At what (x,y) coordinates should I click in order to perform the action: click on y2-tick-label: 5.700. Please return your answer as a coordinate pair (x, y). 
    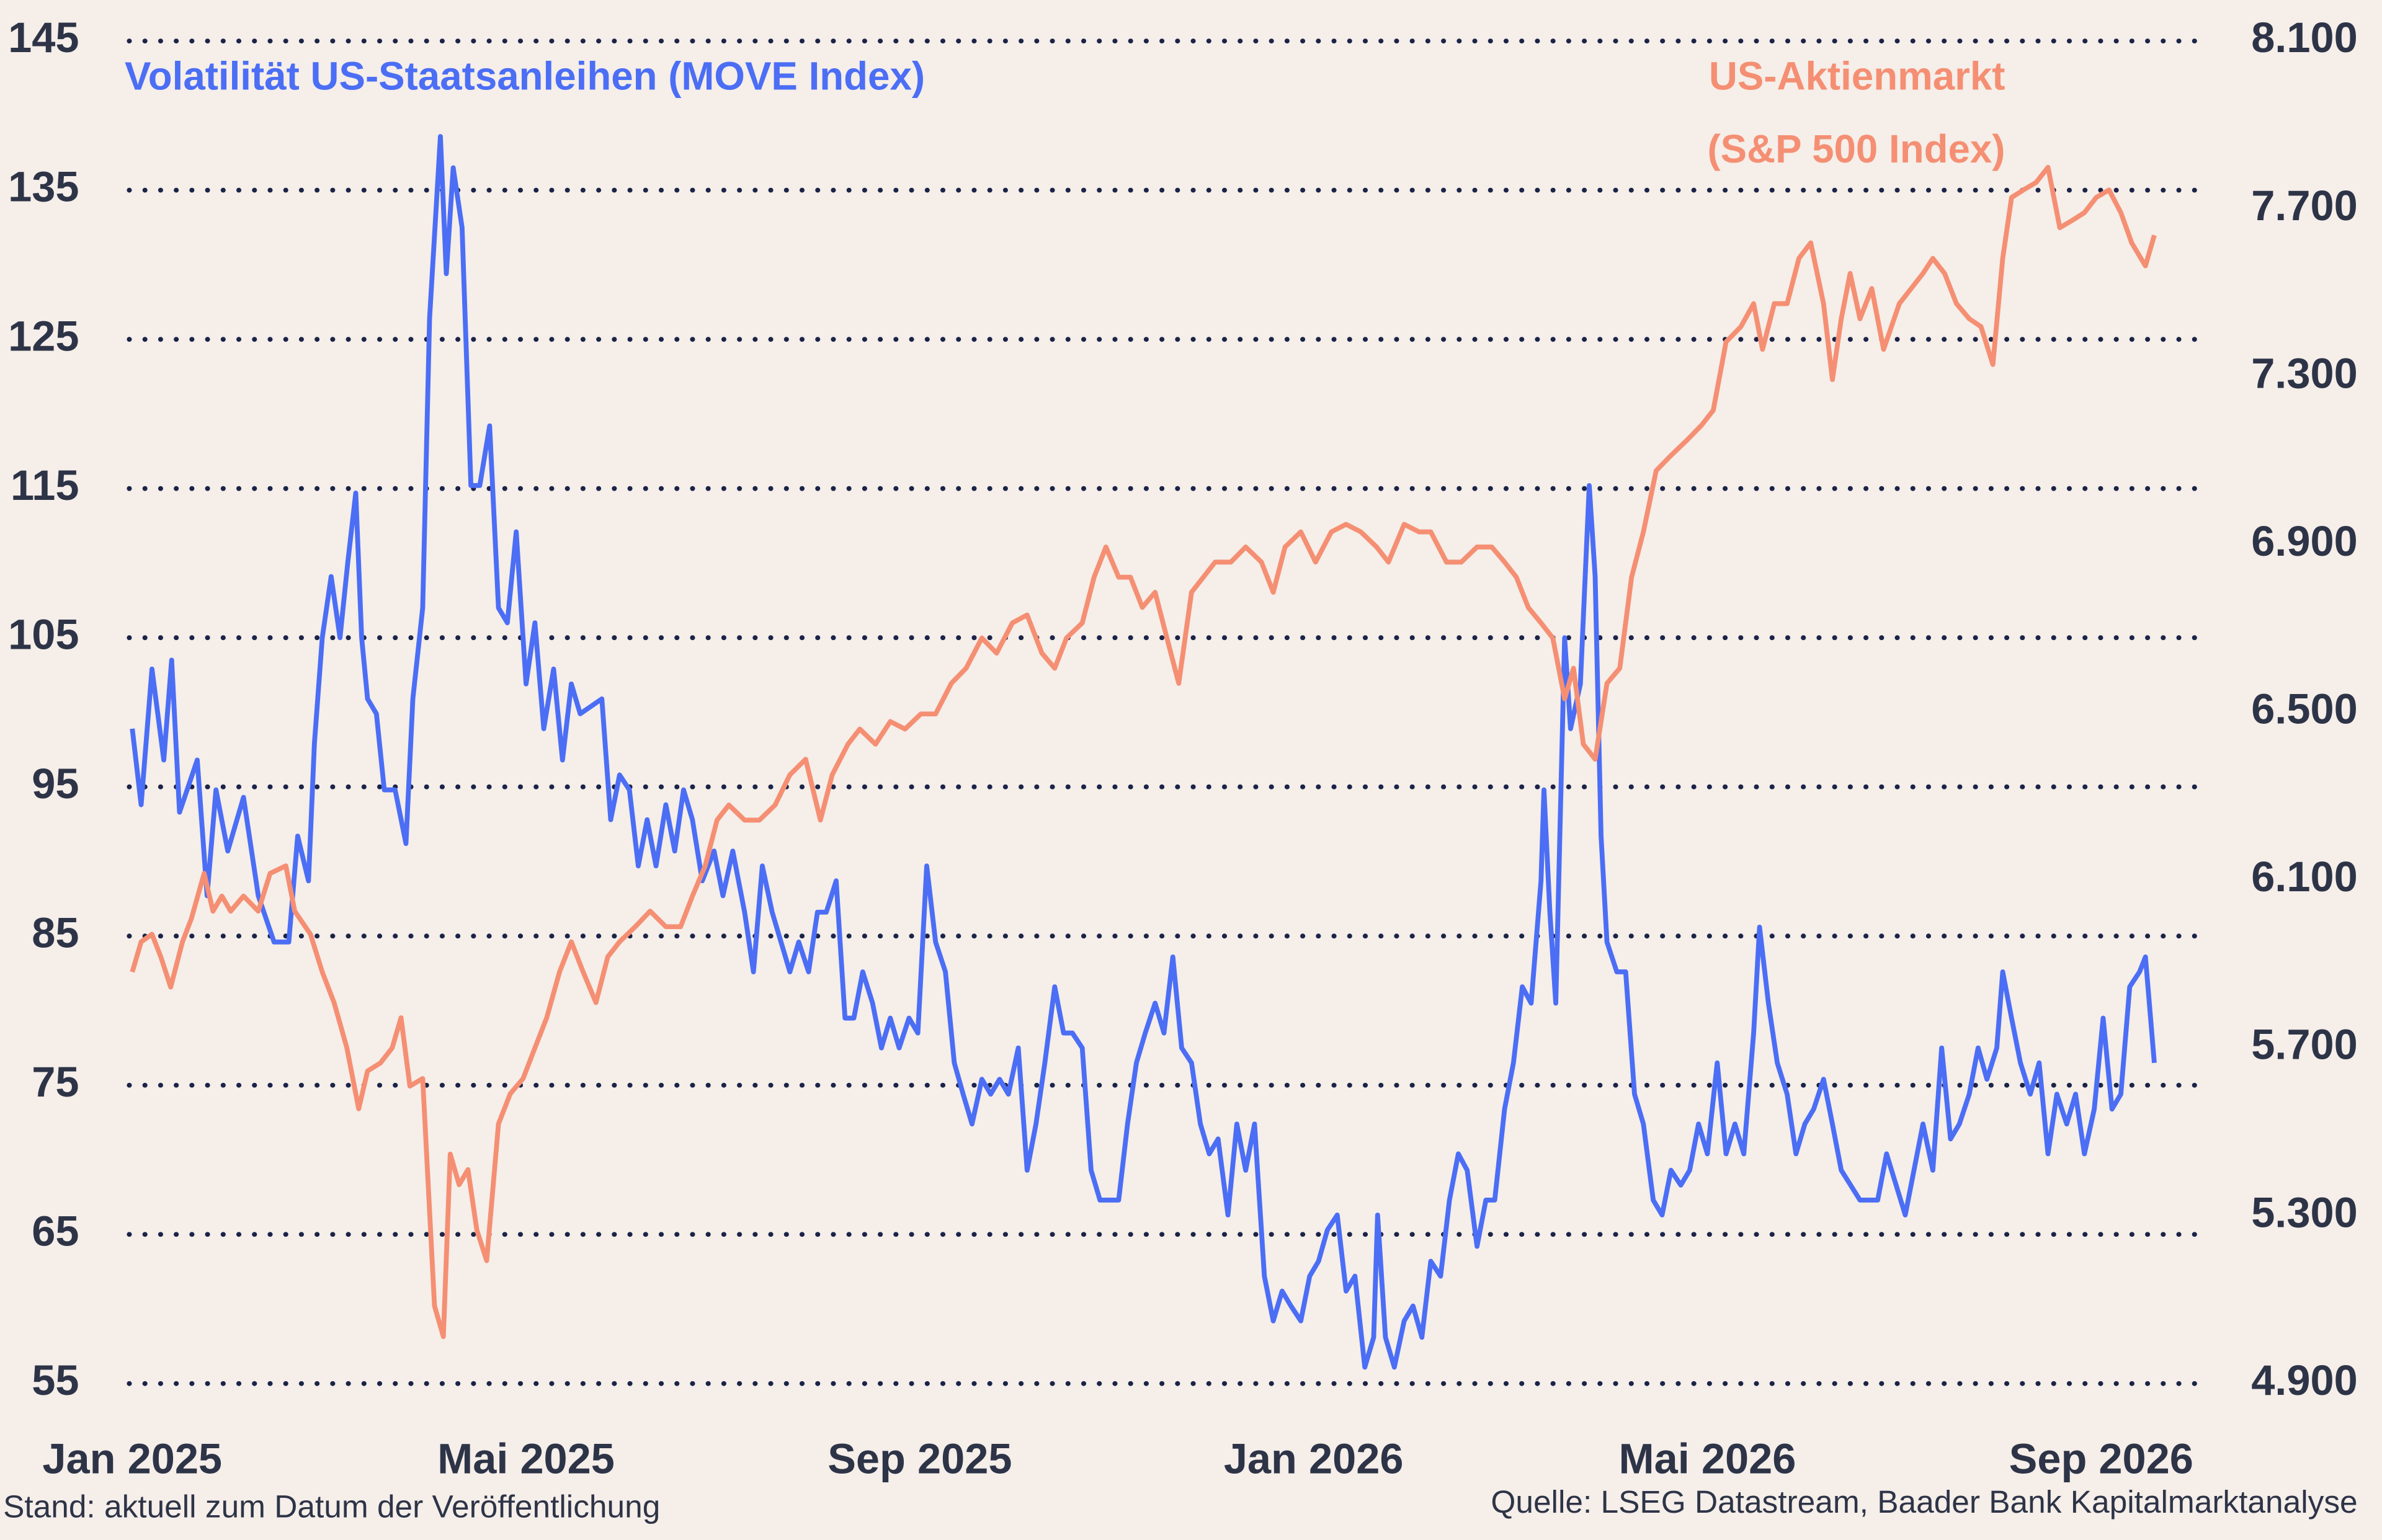
    Looking at the image, I should click on (2305, 1045).